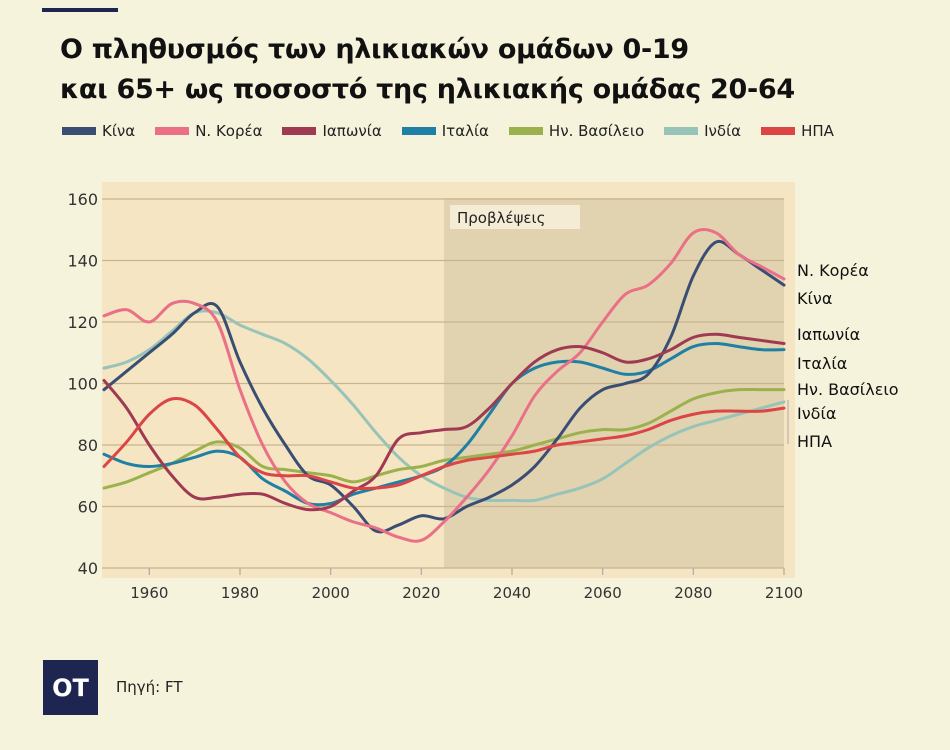  I want to click on legend-label: Ινδία, so click(723, 131).